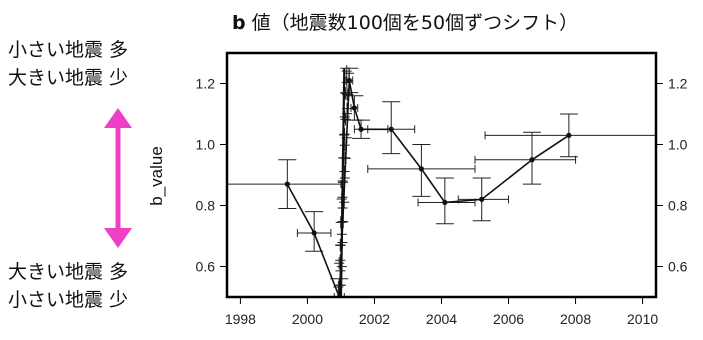  I want to click on arrow-head-down-icon, so click(118, 238).